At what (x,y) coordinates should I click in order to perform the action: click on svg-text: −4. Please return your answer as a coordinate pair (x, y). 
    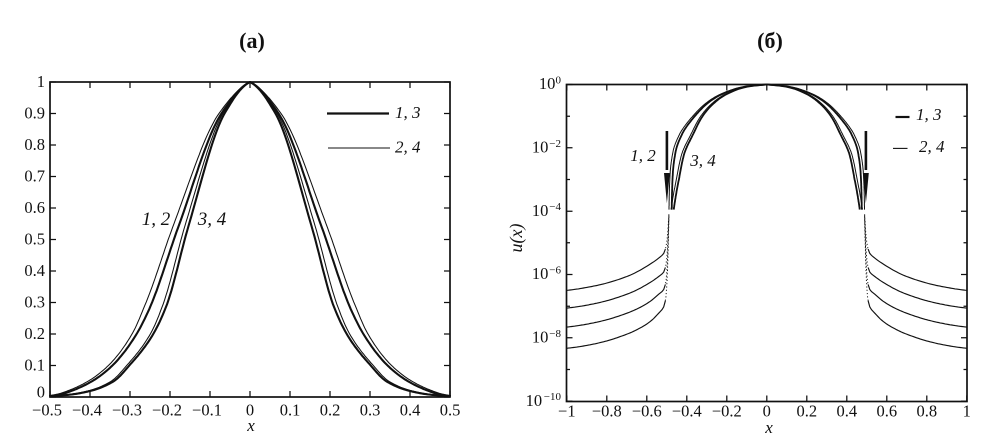
    Looking at the image, I should click on (555, 207).